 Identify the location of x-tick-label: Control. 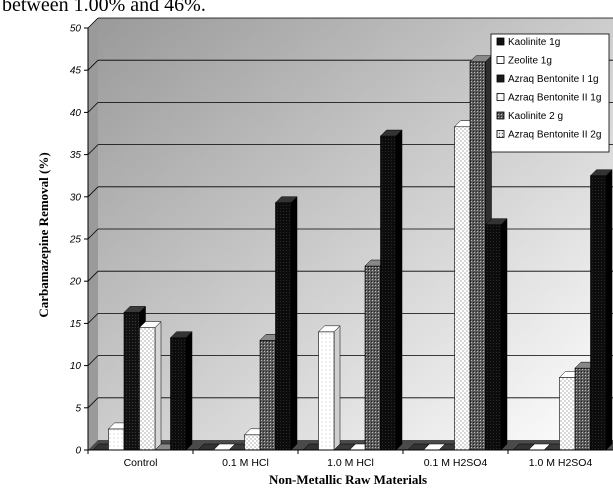
(141, 463).